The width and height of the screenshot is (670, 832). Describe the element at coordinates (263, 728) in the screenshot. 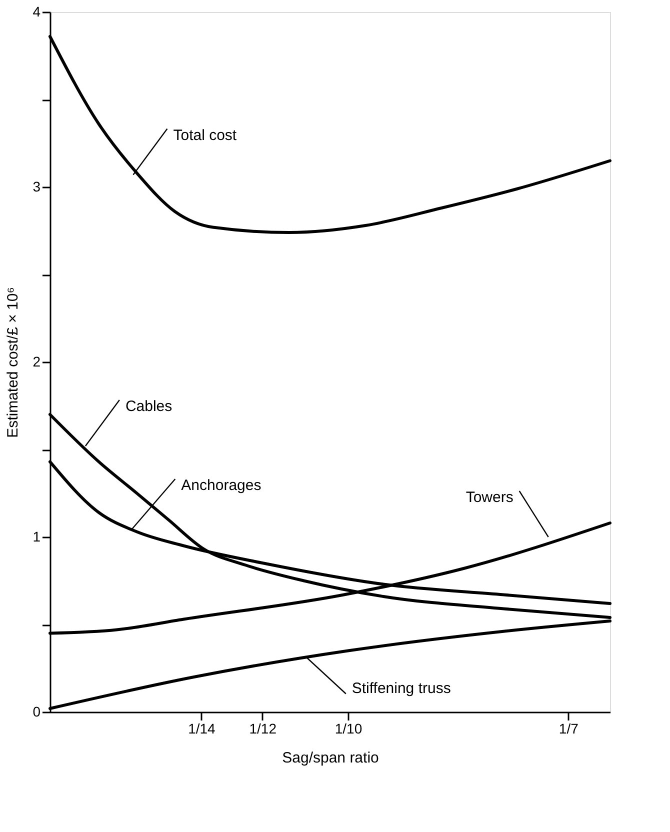

I see `x-tick-label: 1/12` at that location.